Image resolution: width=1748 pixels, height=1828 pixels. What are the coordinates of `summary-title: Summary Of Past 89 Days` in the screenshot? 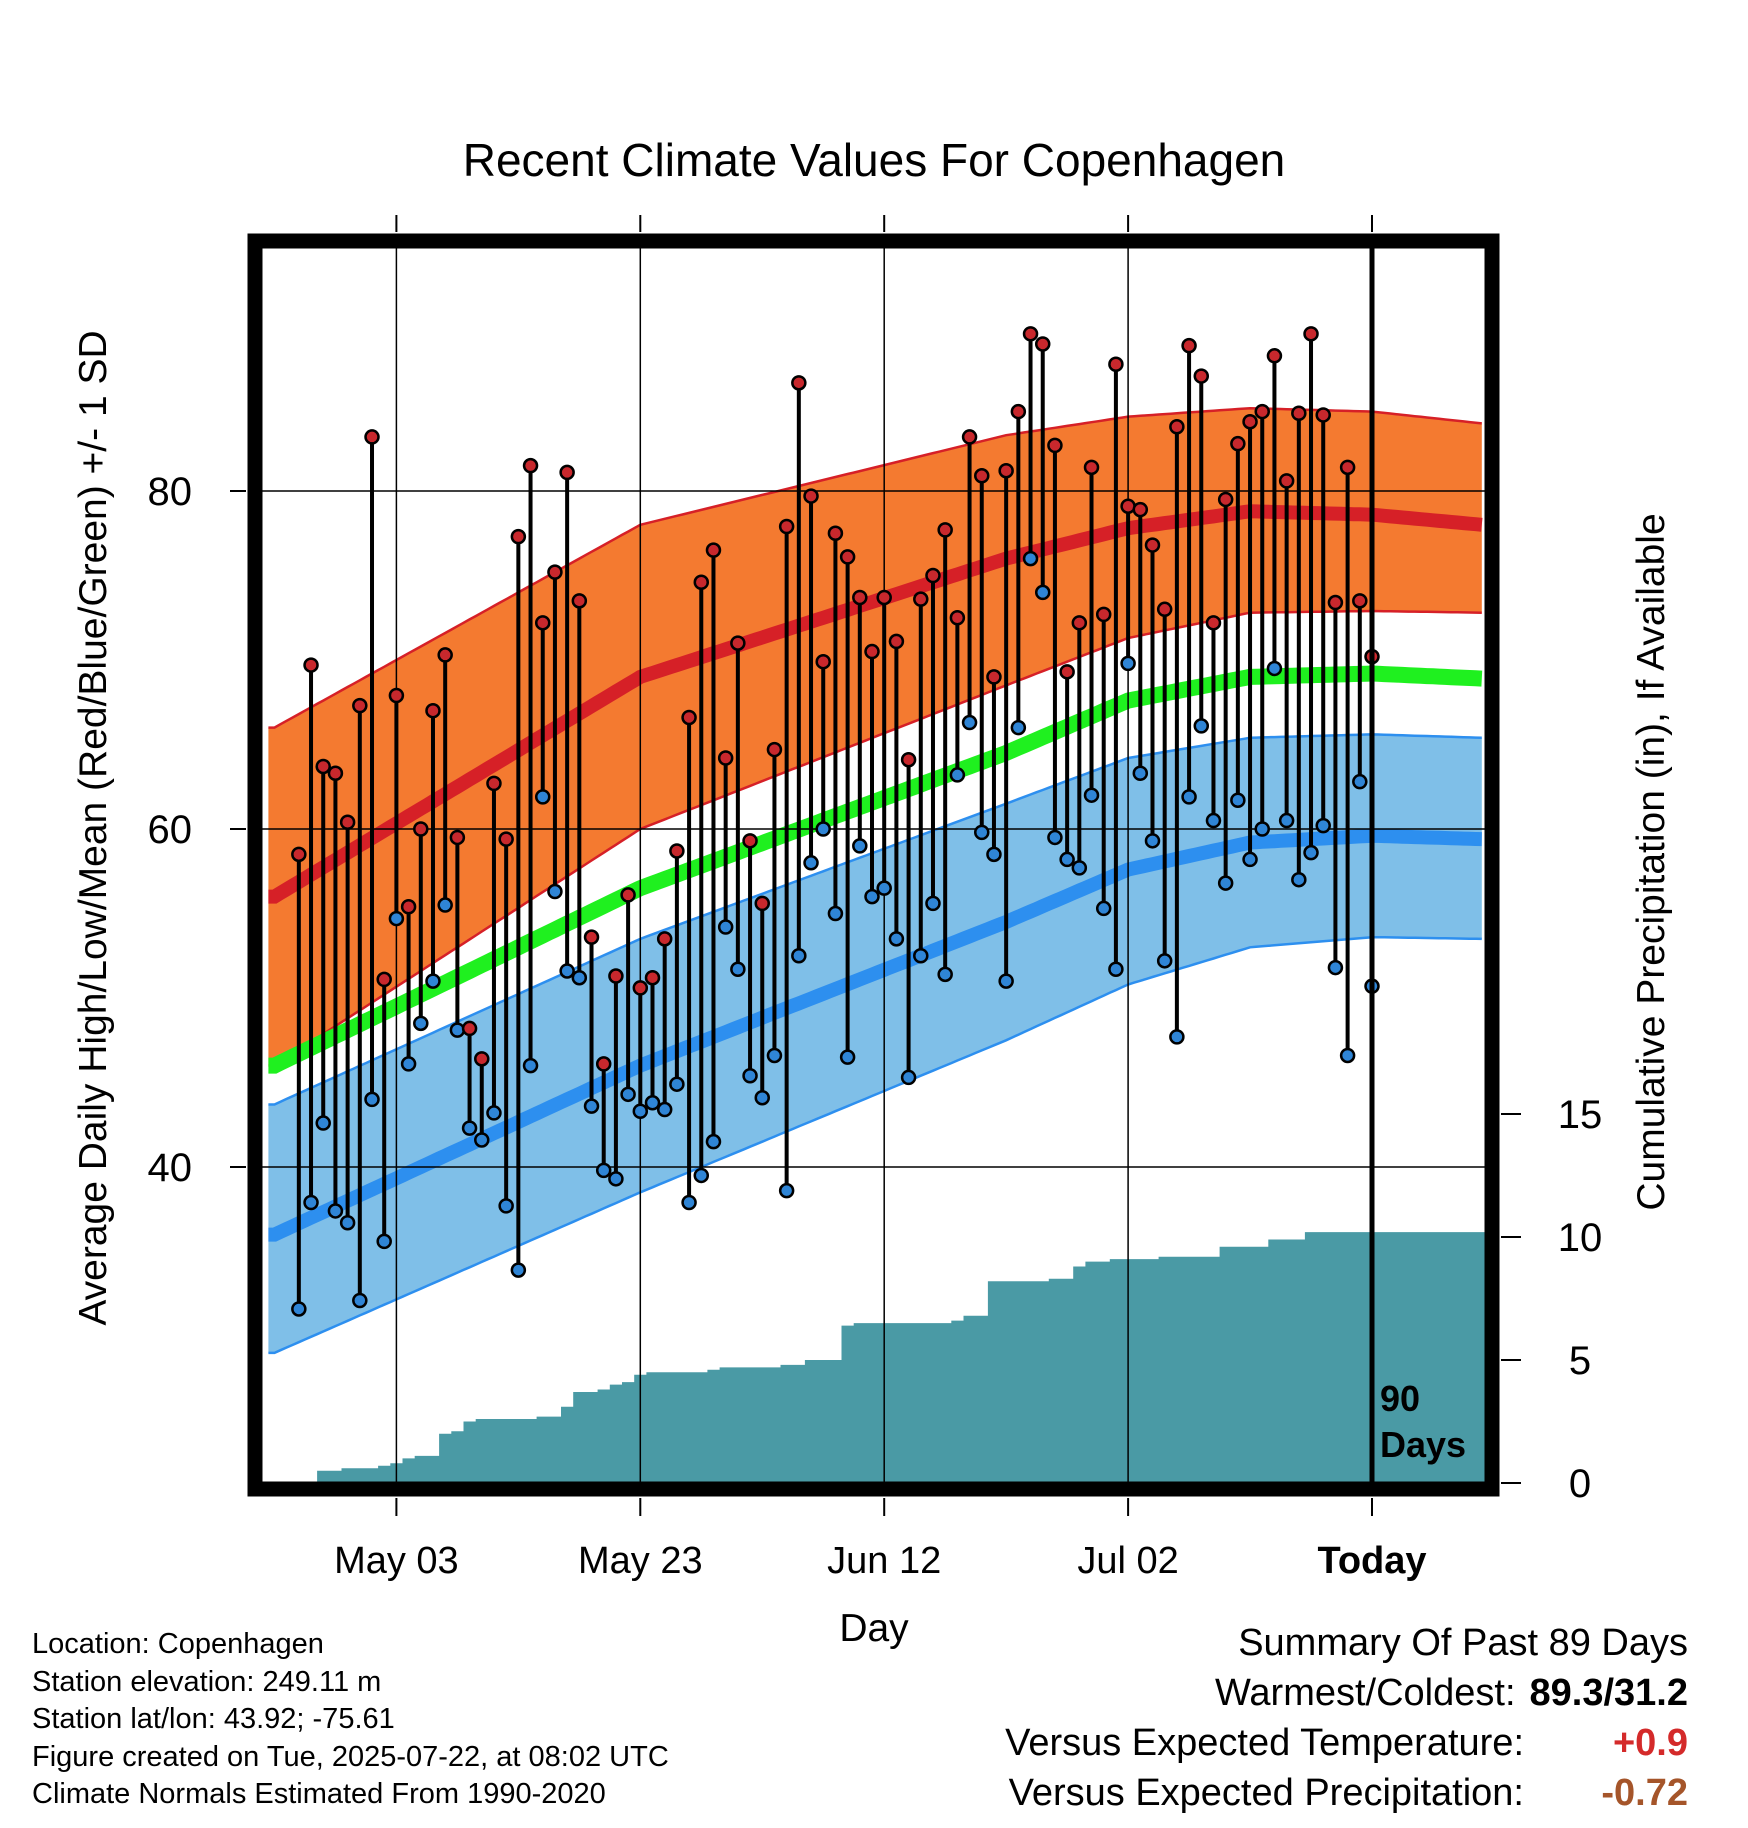 It's located at (1463, 1643).